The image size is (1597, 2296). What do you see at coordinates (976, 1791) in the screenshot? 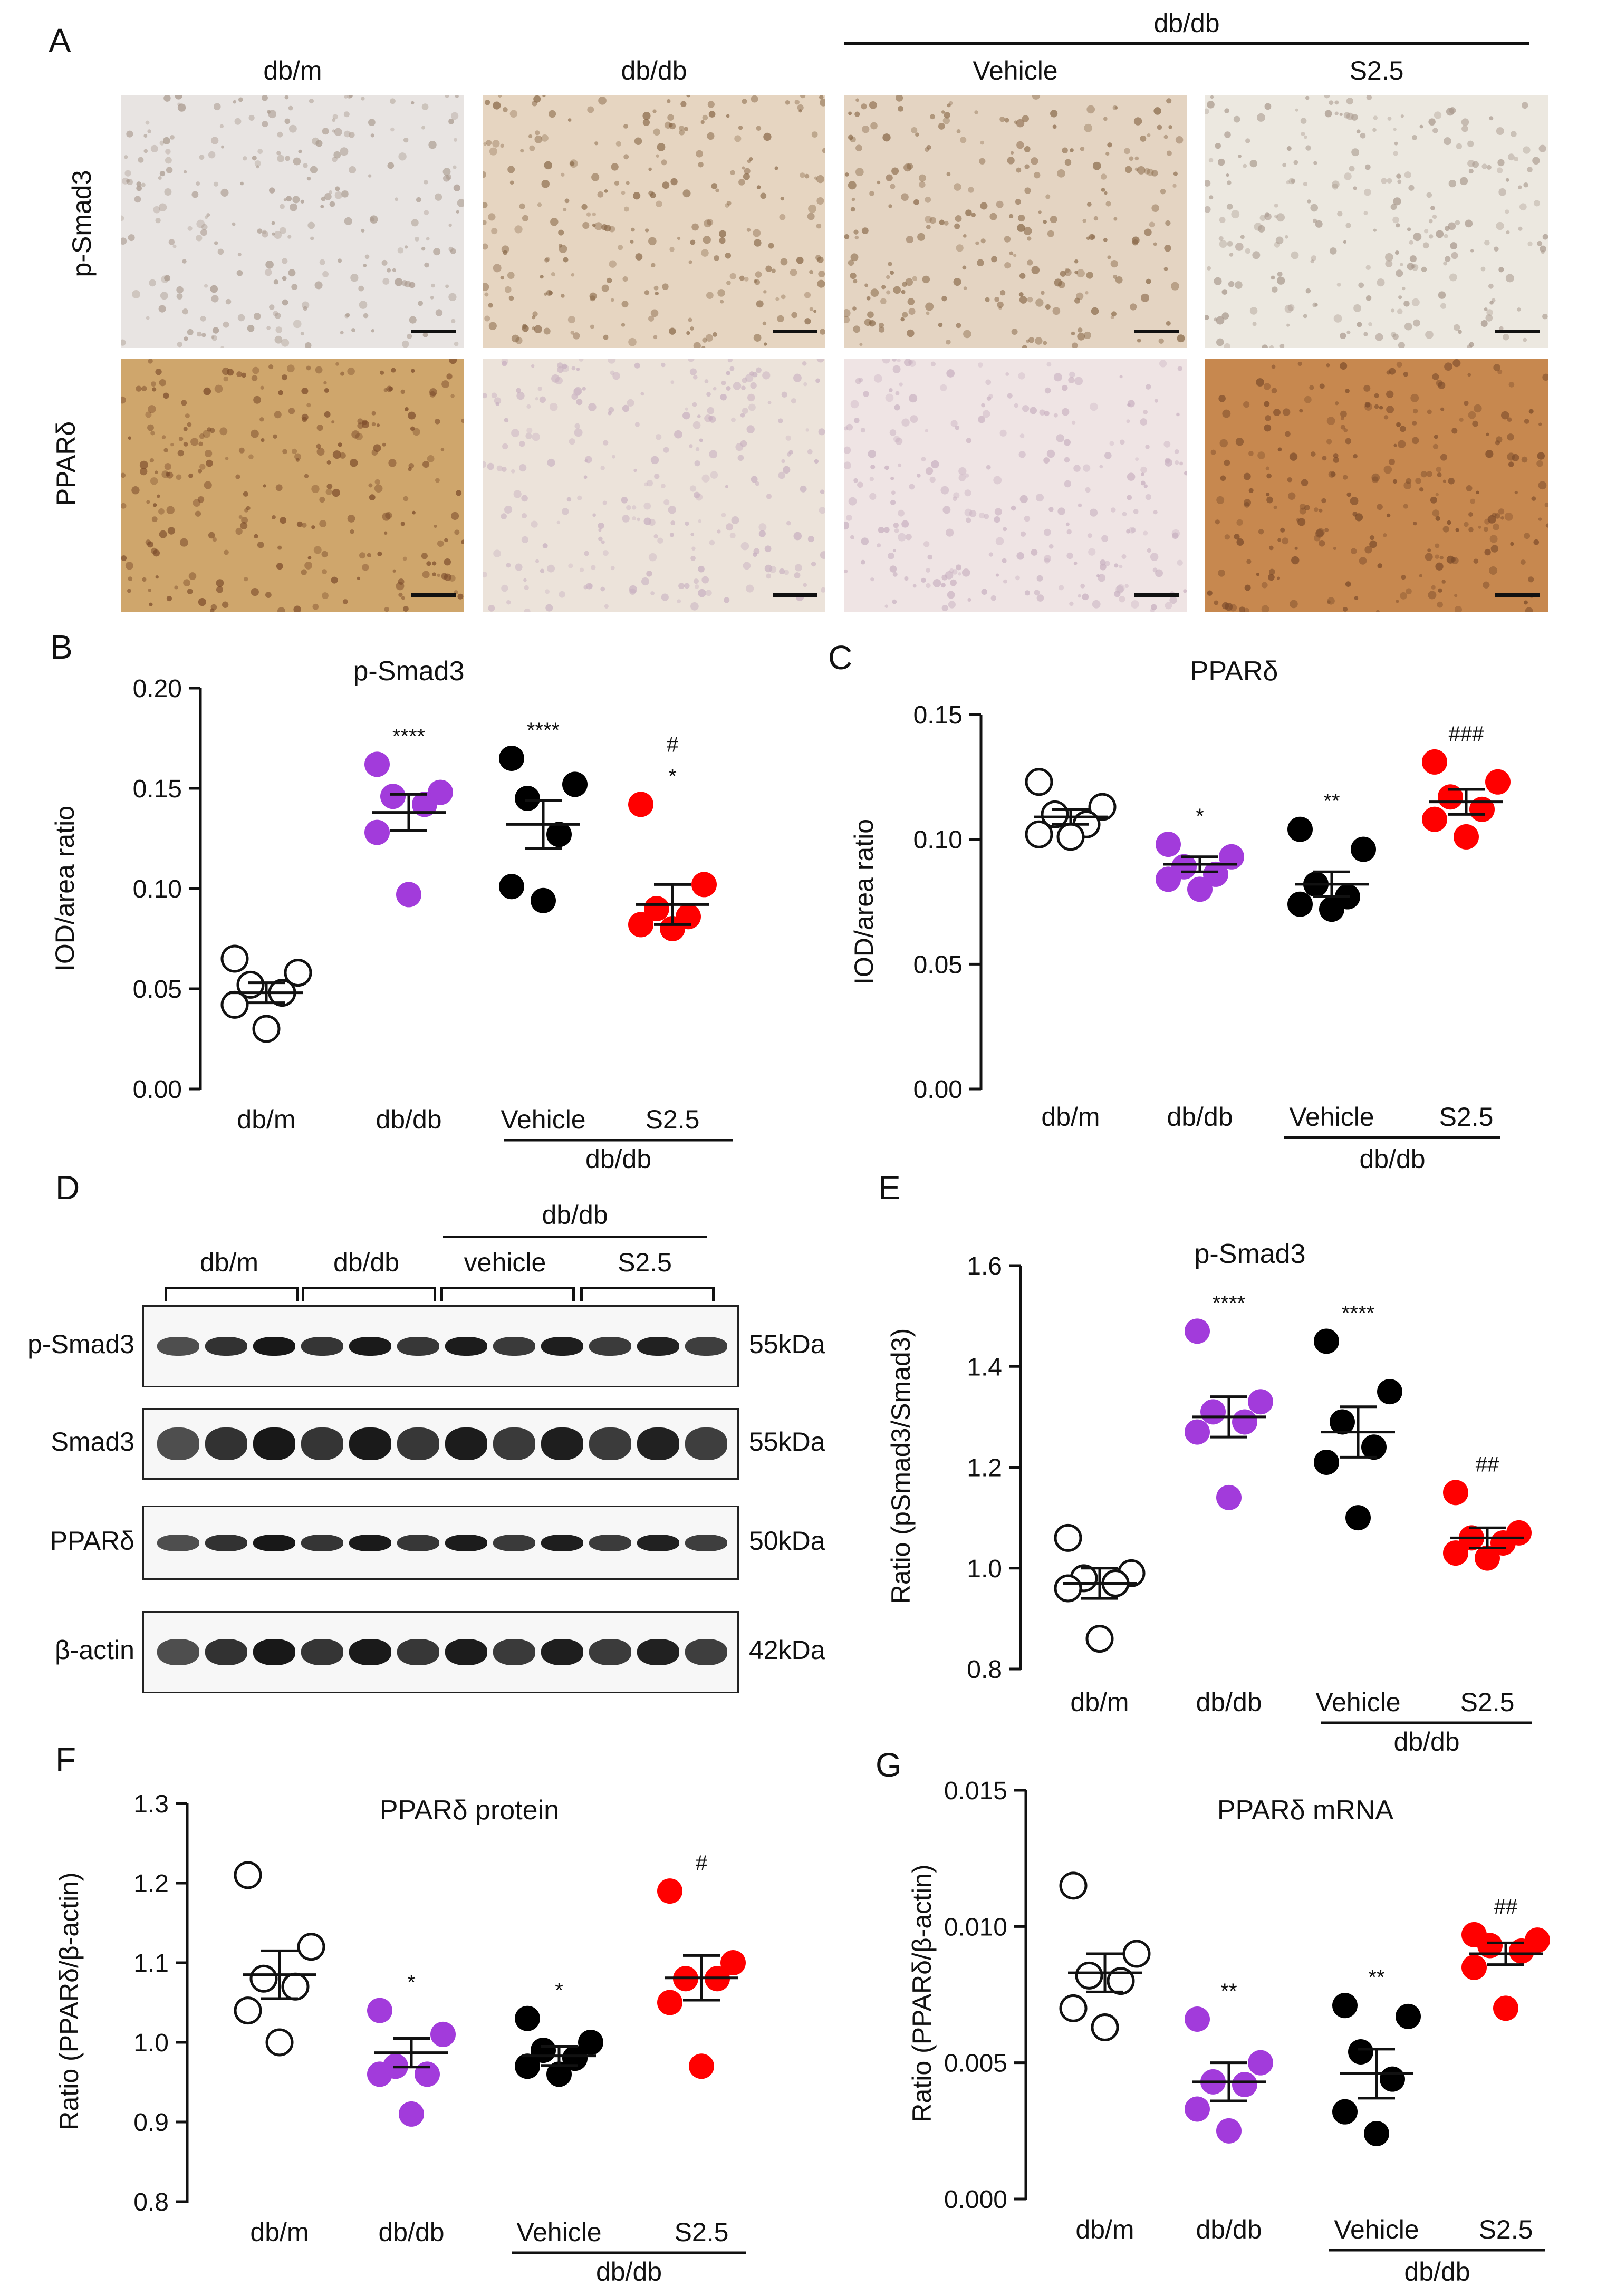
I see `y-tick-label-g: 0.015` at bounding box center [976, 1791].